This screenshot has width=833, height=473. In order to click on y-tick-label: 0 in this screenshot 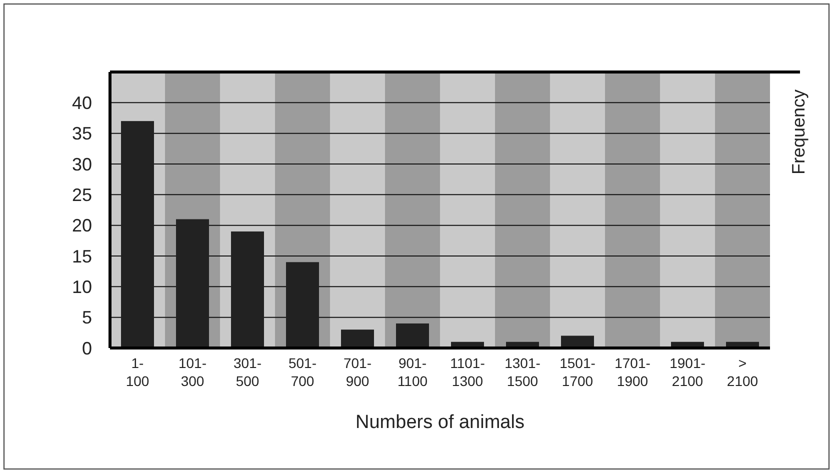, I will do `click(87, 348)`.